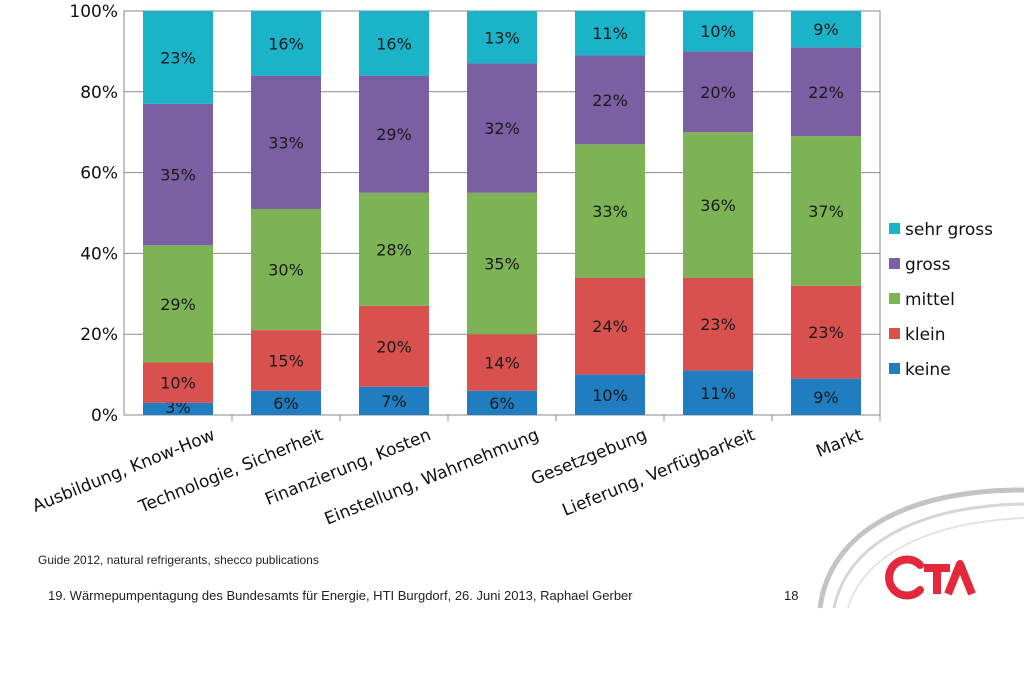  What do you see at coordinates (124, 471) in the screenshot?
I see `category-label: Ausbildung, Know-How` at bounding box center [124, 471].